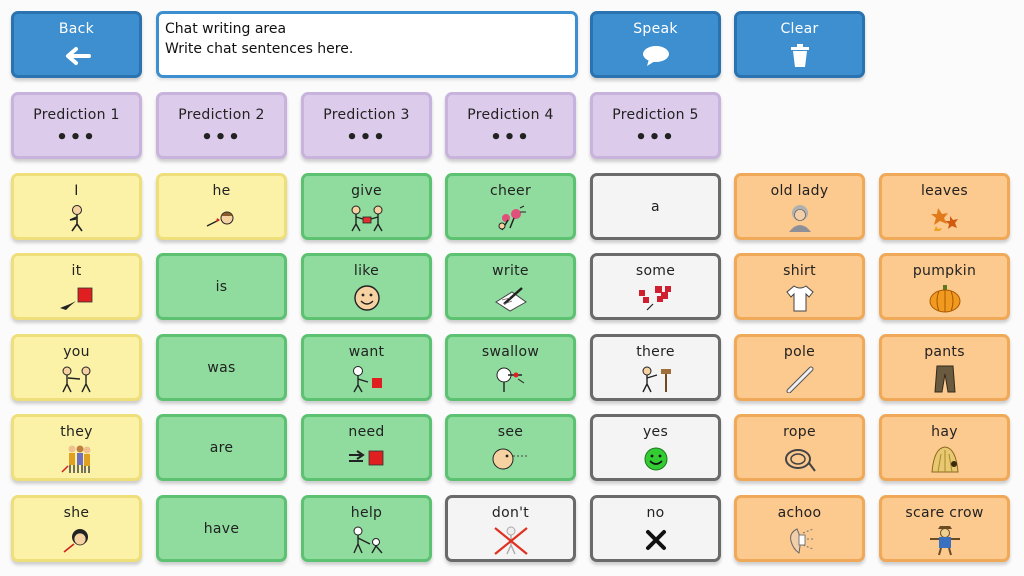 The image size is (1024, 576). What do you see at coordinates (945, 298) in the screenshot?
I see `pumpkin-icon` at bounding box center [945, 298].